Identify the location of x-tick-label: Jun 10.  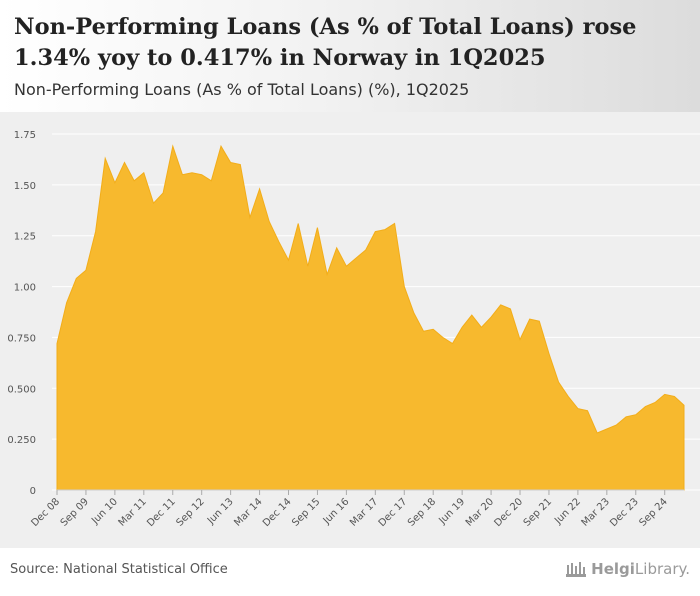
(104, 511).